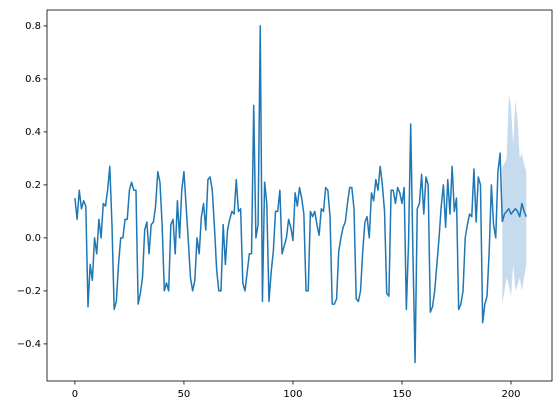  I want to click on x-tick-label: 100, so click(292, 394).